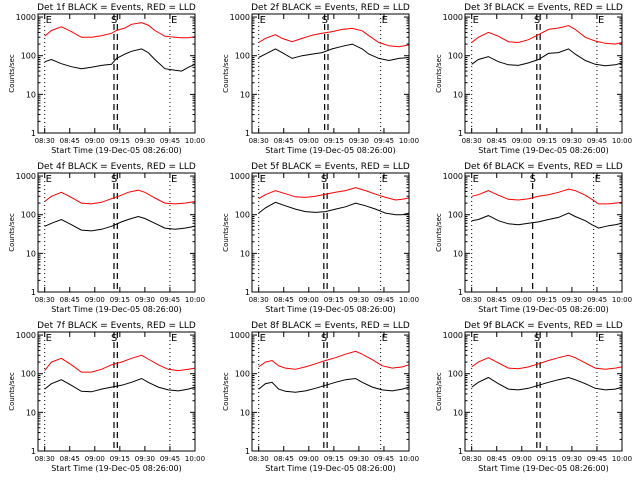 This screenshot has width=640, height=480. I want to click on panel-title: Det 4f BLACK = Events, RED = LLD, so click(116, 167).